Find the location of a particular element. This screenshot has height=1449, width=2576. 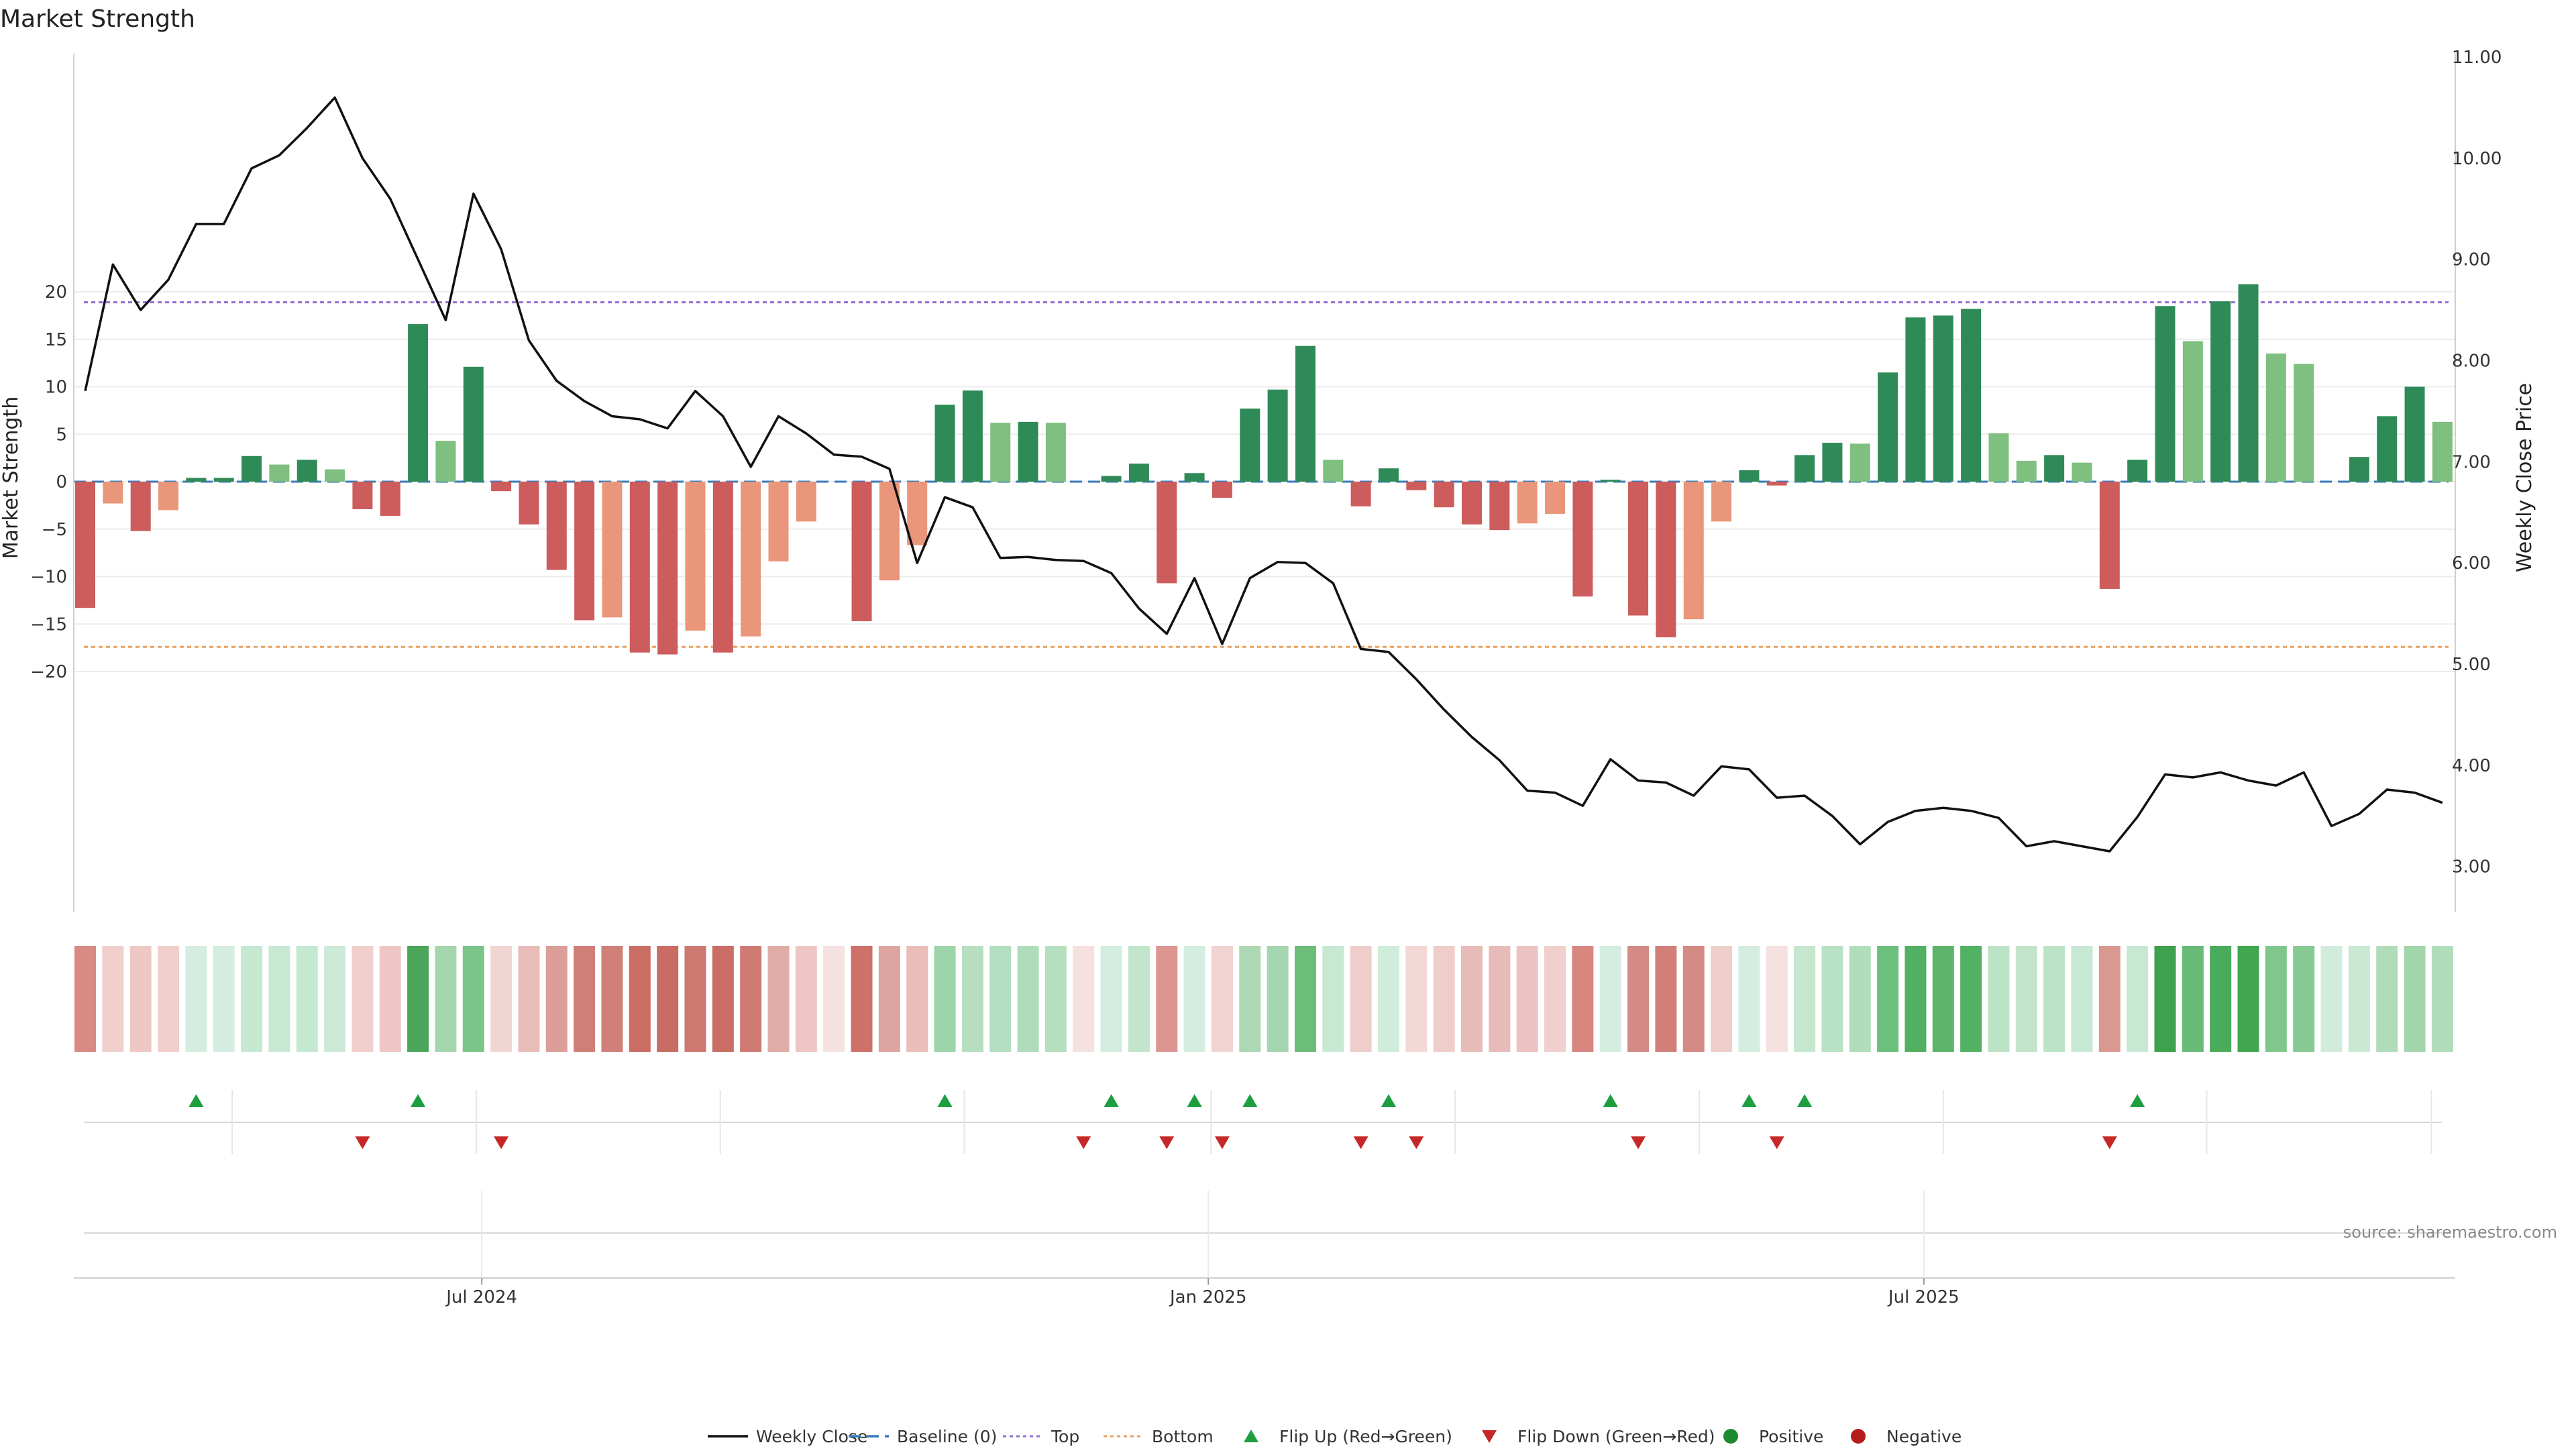

y2-axis-label: Weekly Close Price is located at coordinates (2524, 477).